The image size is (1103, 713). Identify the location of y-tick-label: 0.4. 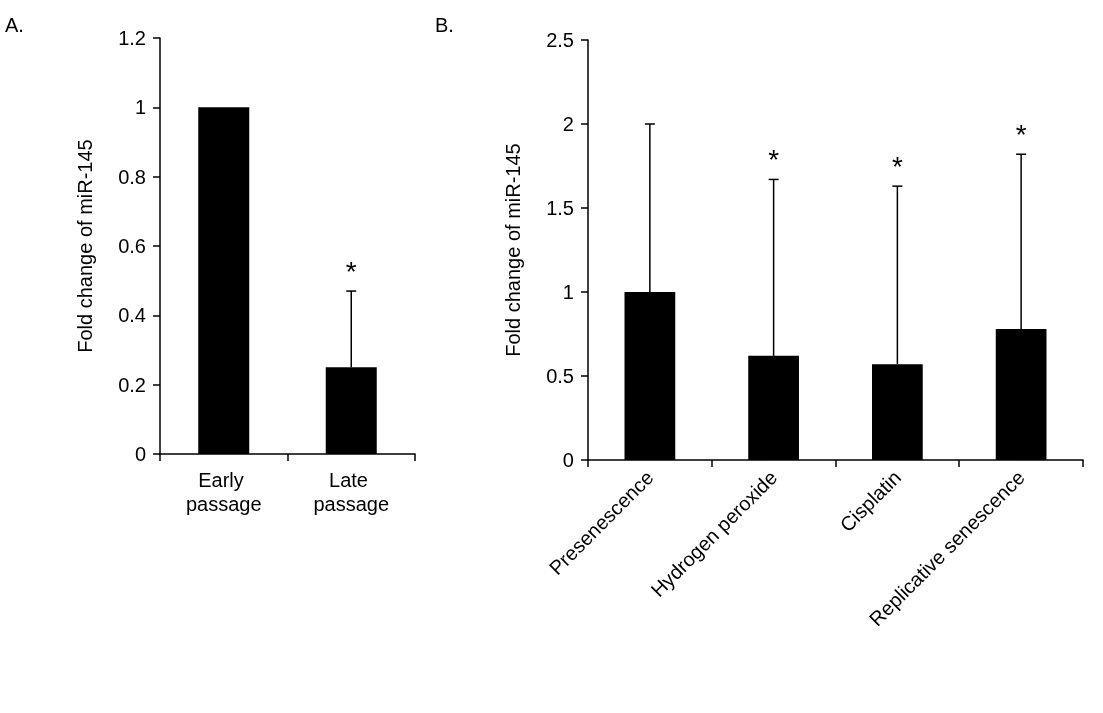
(132, 315).